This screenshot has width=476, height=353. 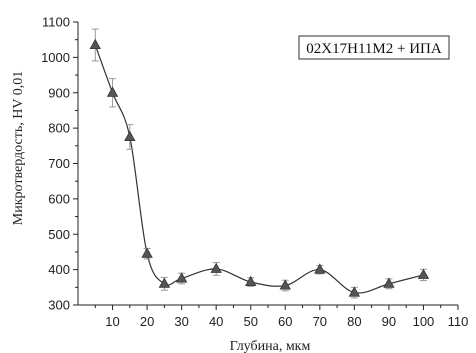 What do you see at coordinates (55, 57) in the screenshot?
I see `y-tick-label: 1000` at bounding box center [55, 57].